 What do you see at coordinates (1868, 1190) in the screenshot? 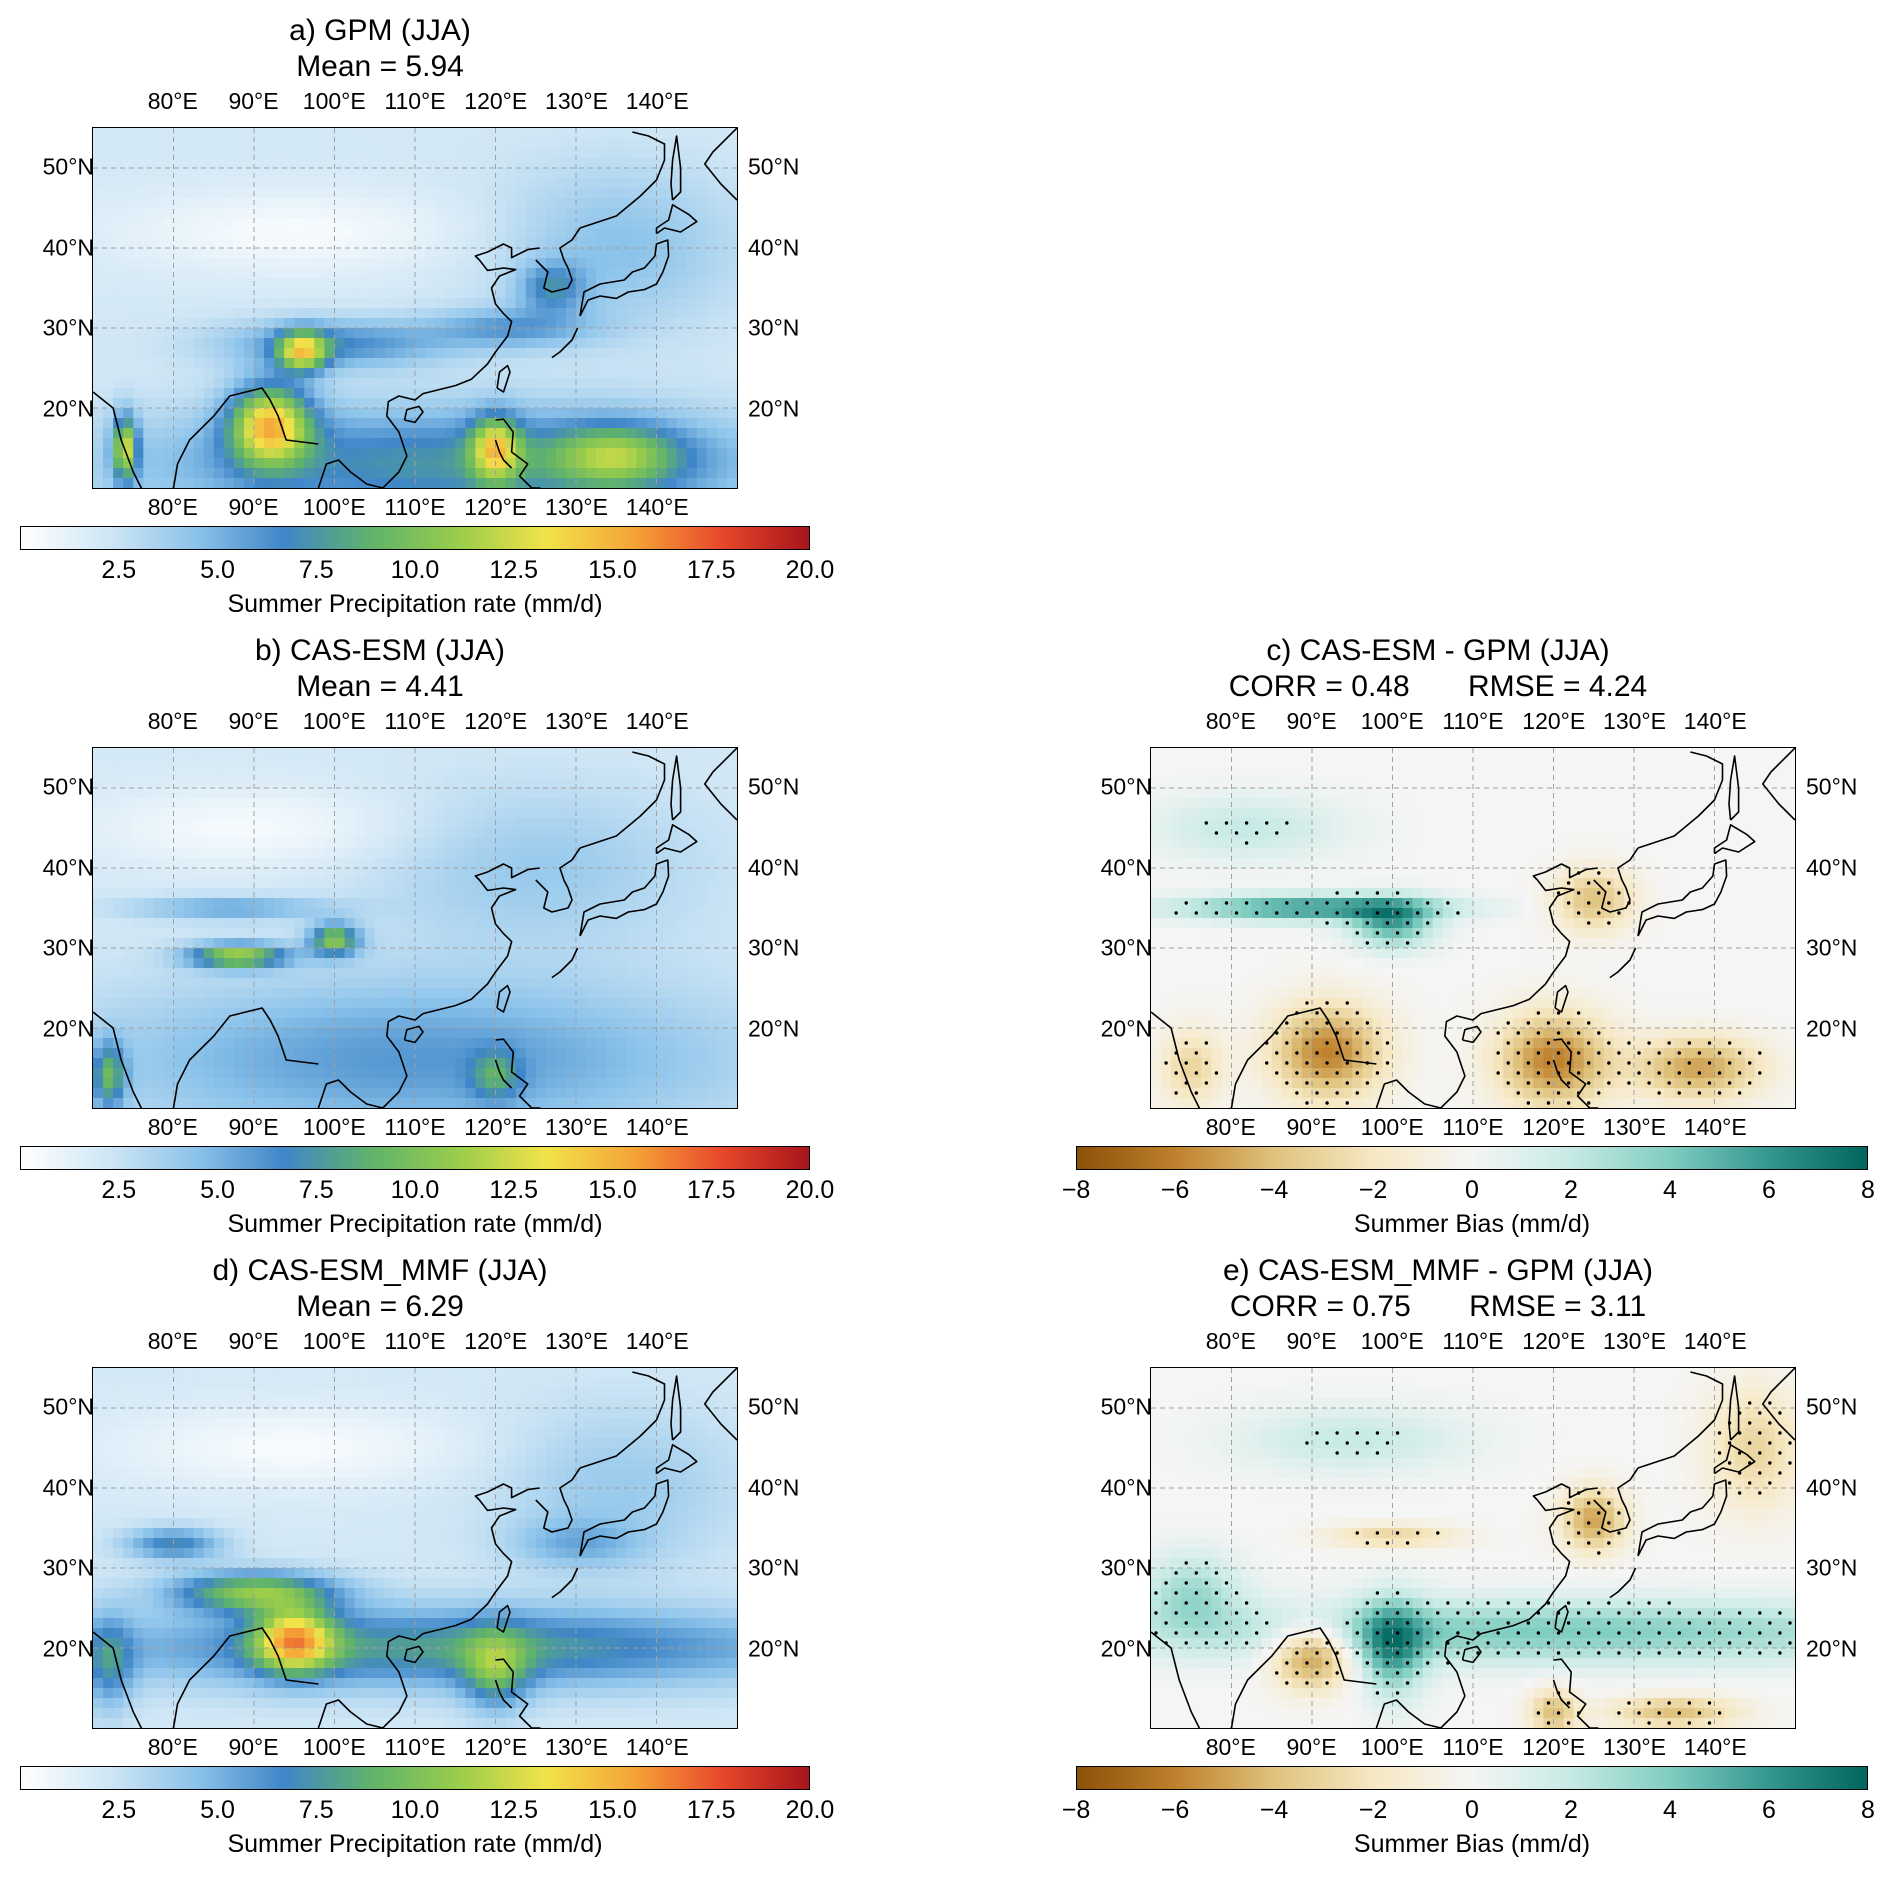
I see `colorbar-tick-label: 8` at bounding box center [1868, 1190].